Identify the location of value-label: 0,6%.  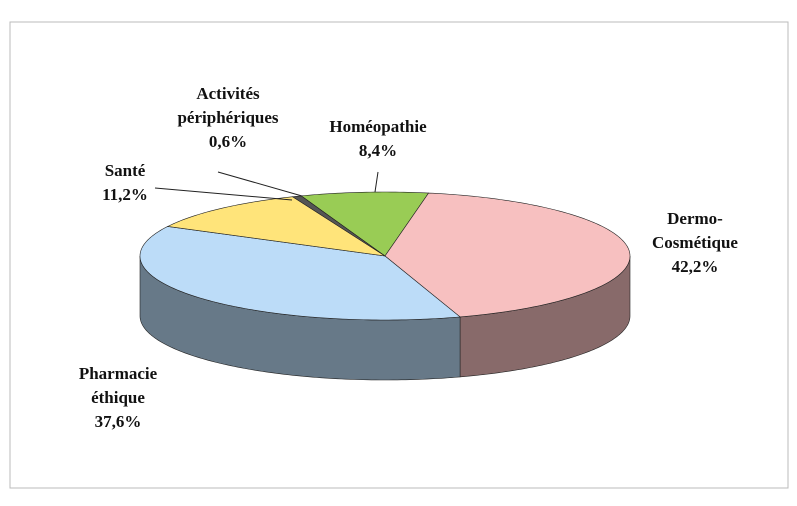
(228, 141).